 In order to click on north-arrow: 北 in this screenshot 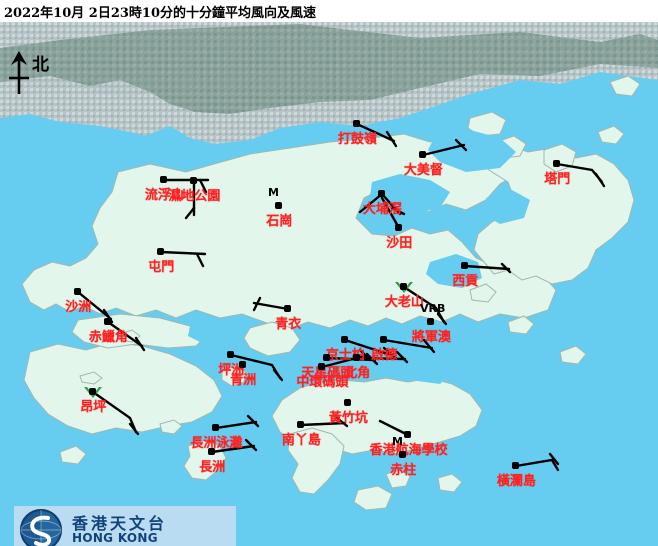, I will do `click(33, 72)`.